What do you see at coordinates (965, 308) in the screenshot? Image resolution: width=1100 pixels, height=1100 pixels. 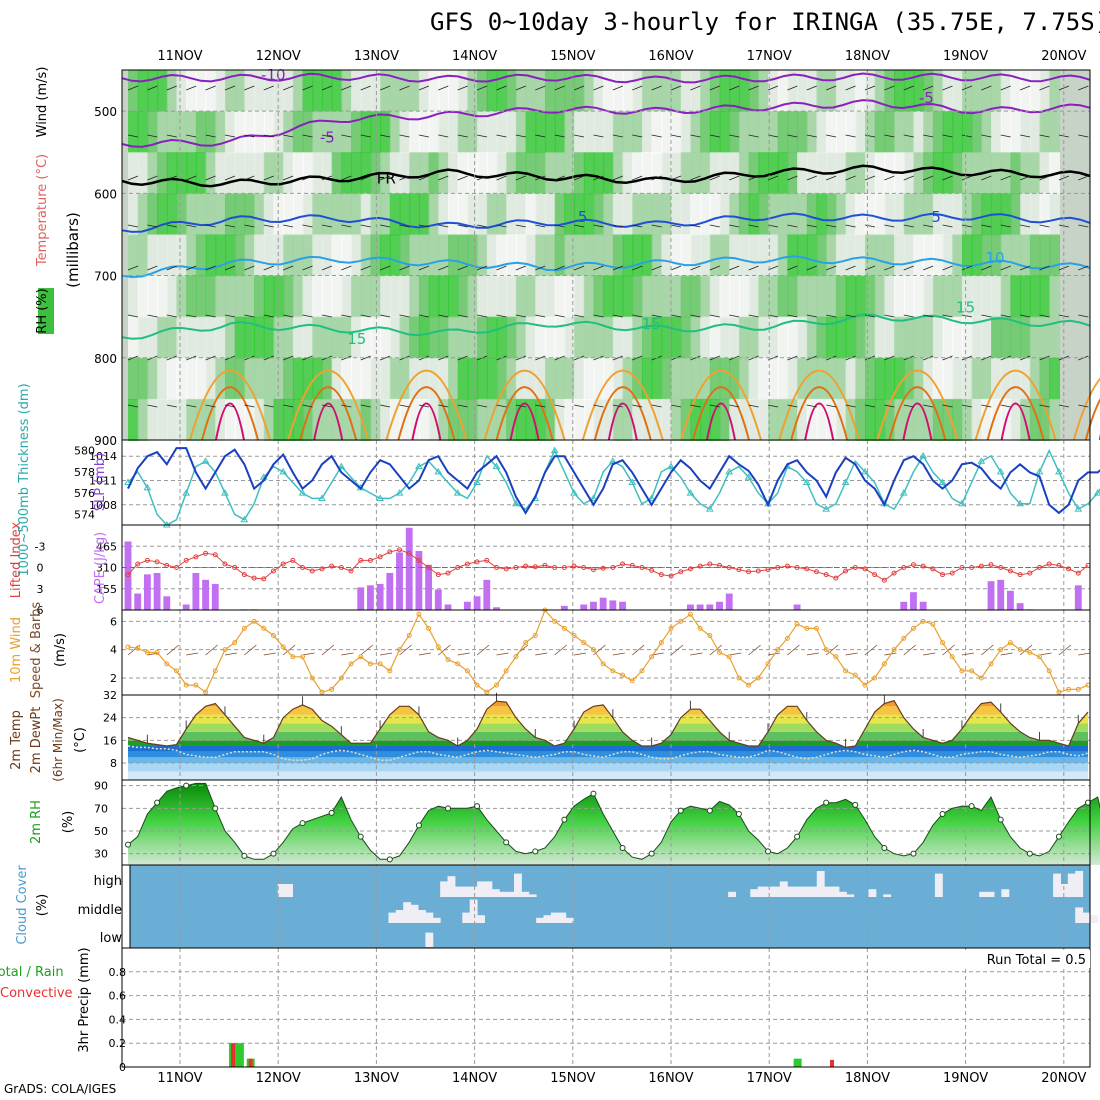 I see `isotherm-label: 15` at bounding box center [965, 308].